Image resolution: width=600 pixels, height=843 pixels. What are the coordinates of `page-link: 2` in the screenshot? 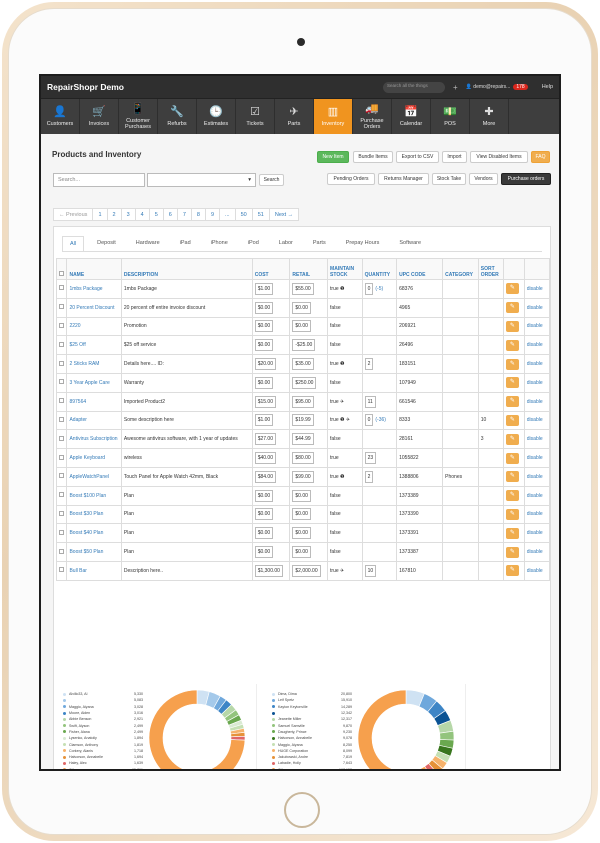 It's located at (114, 214).